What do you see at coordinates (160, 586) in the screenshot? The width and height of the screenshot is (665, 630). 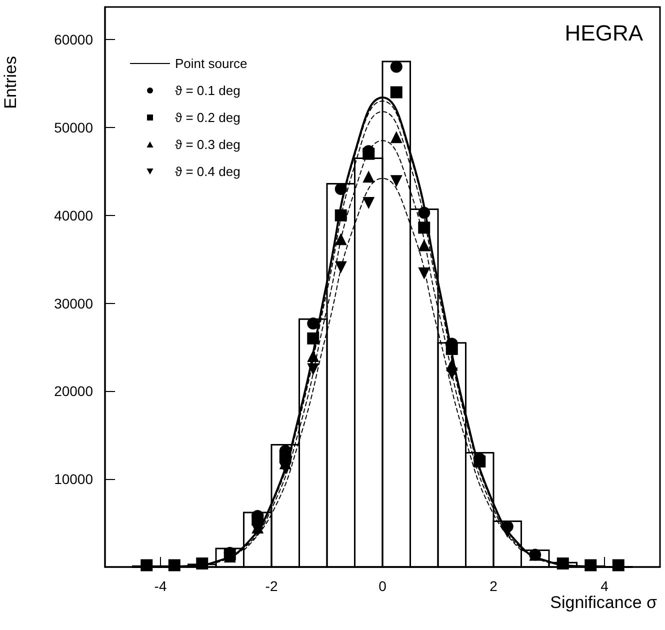 I see `x-tick-label: -4` at bounding box center [160, 586].